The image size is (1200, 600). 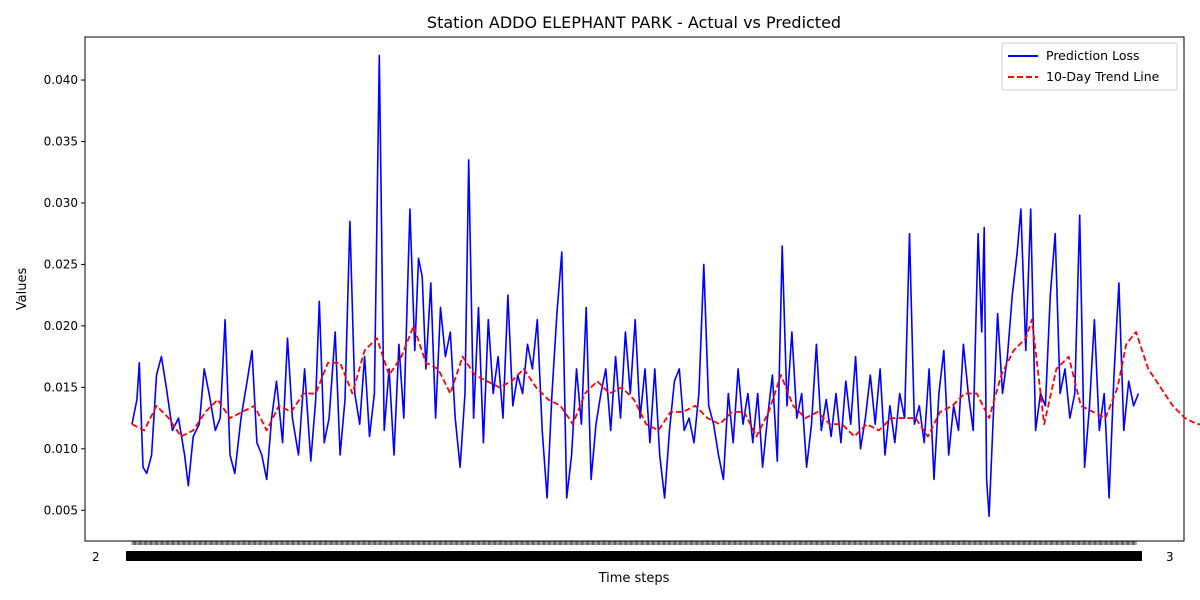 What do you see at coordinates (61, 80) in the screenshot?
I see `y-tick-label: 0.040` at bounding box center [61, 80].